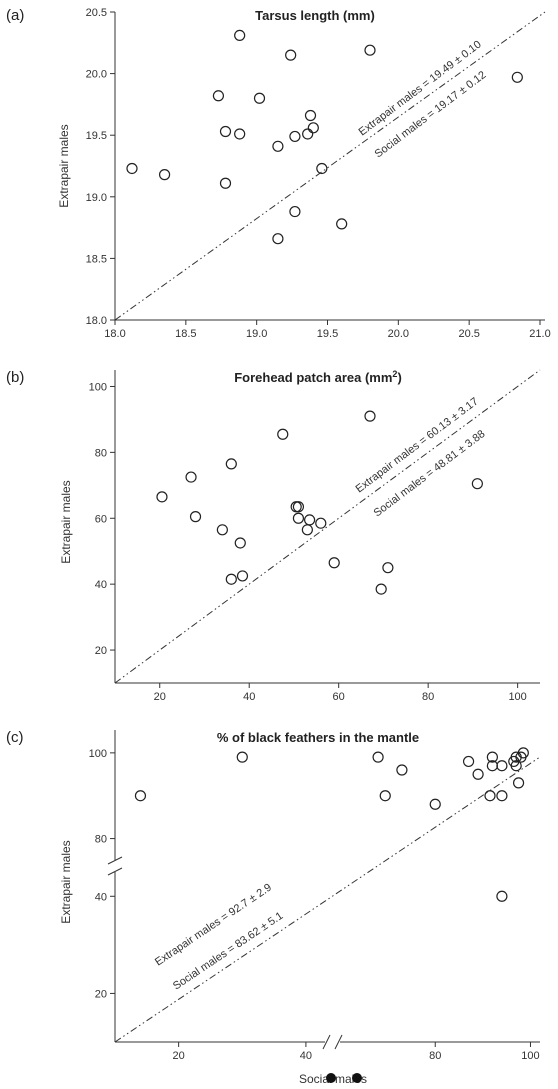 Image resolution: width=558 pixels, height=1089 pixels. Describe the element at coordinates (315, 15) in the screenshot. I see `panel-a-title: Tarsus length (mm)` at that location.